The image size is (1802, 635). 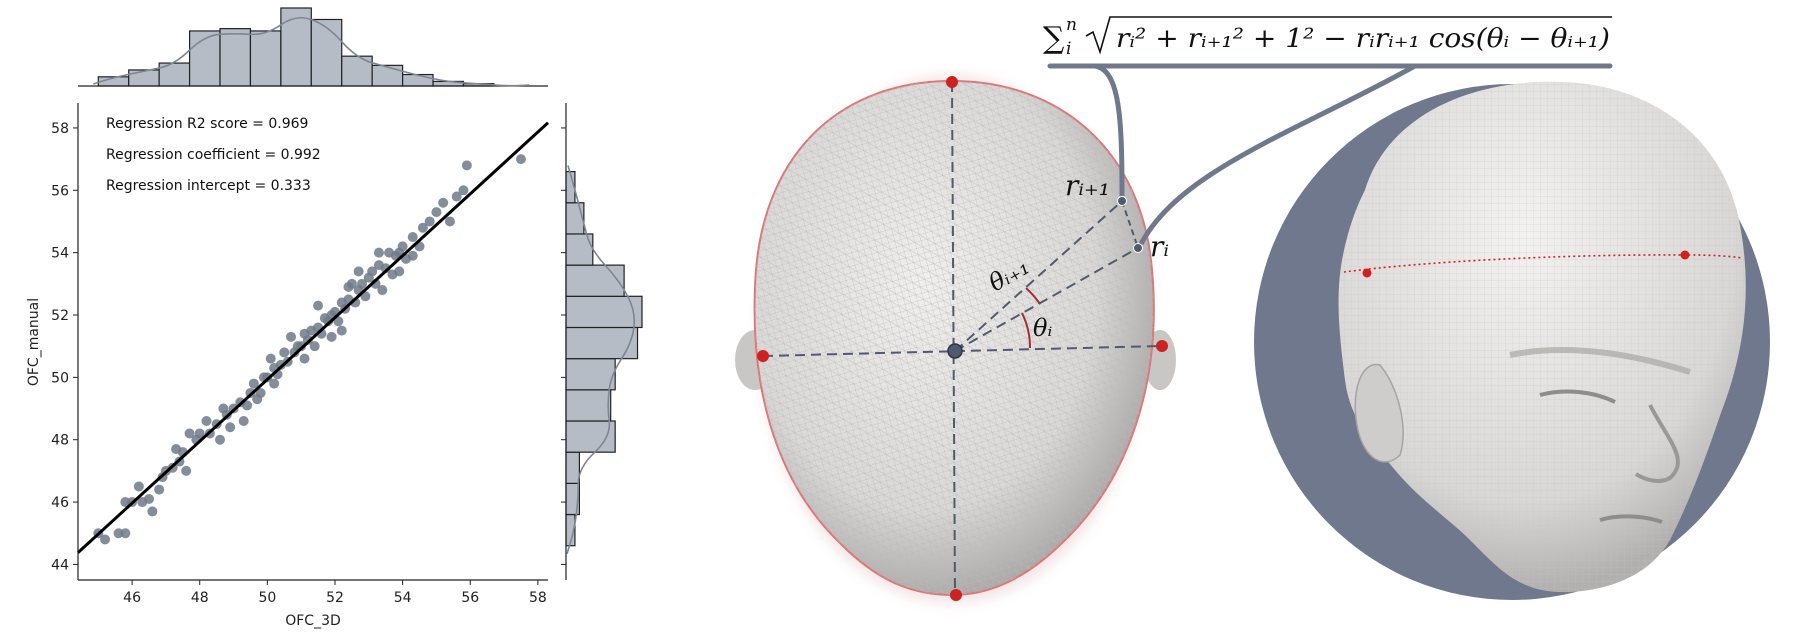 What do you see at coordinates (1109, 130) in the screenshot?
I see `connector-to-r-next` at bounding box center [1109, 130].